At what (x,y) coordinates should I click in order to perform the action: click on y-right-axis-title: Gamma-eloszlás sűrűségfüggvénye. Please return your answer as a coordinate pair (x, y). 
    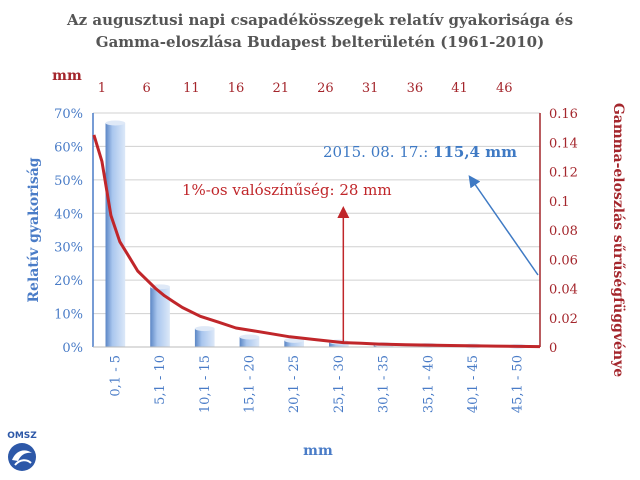
    Looking at the image, I should click on (618, 240).